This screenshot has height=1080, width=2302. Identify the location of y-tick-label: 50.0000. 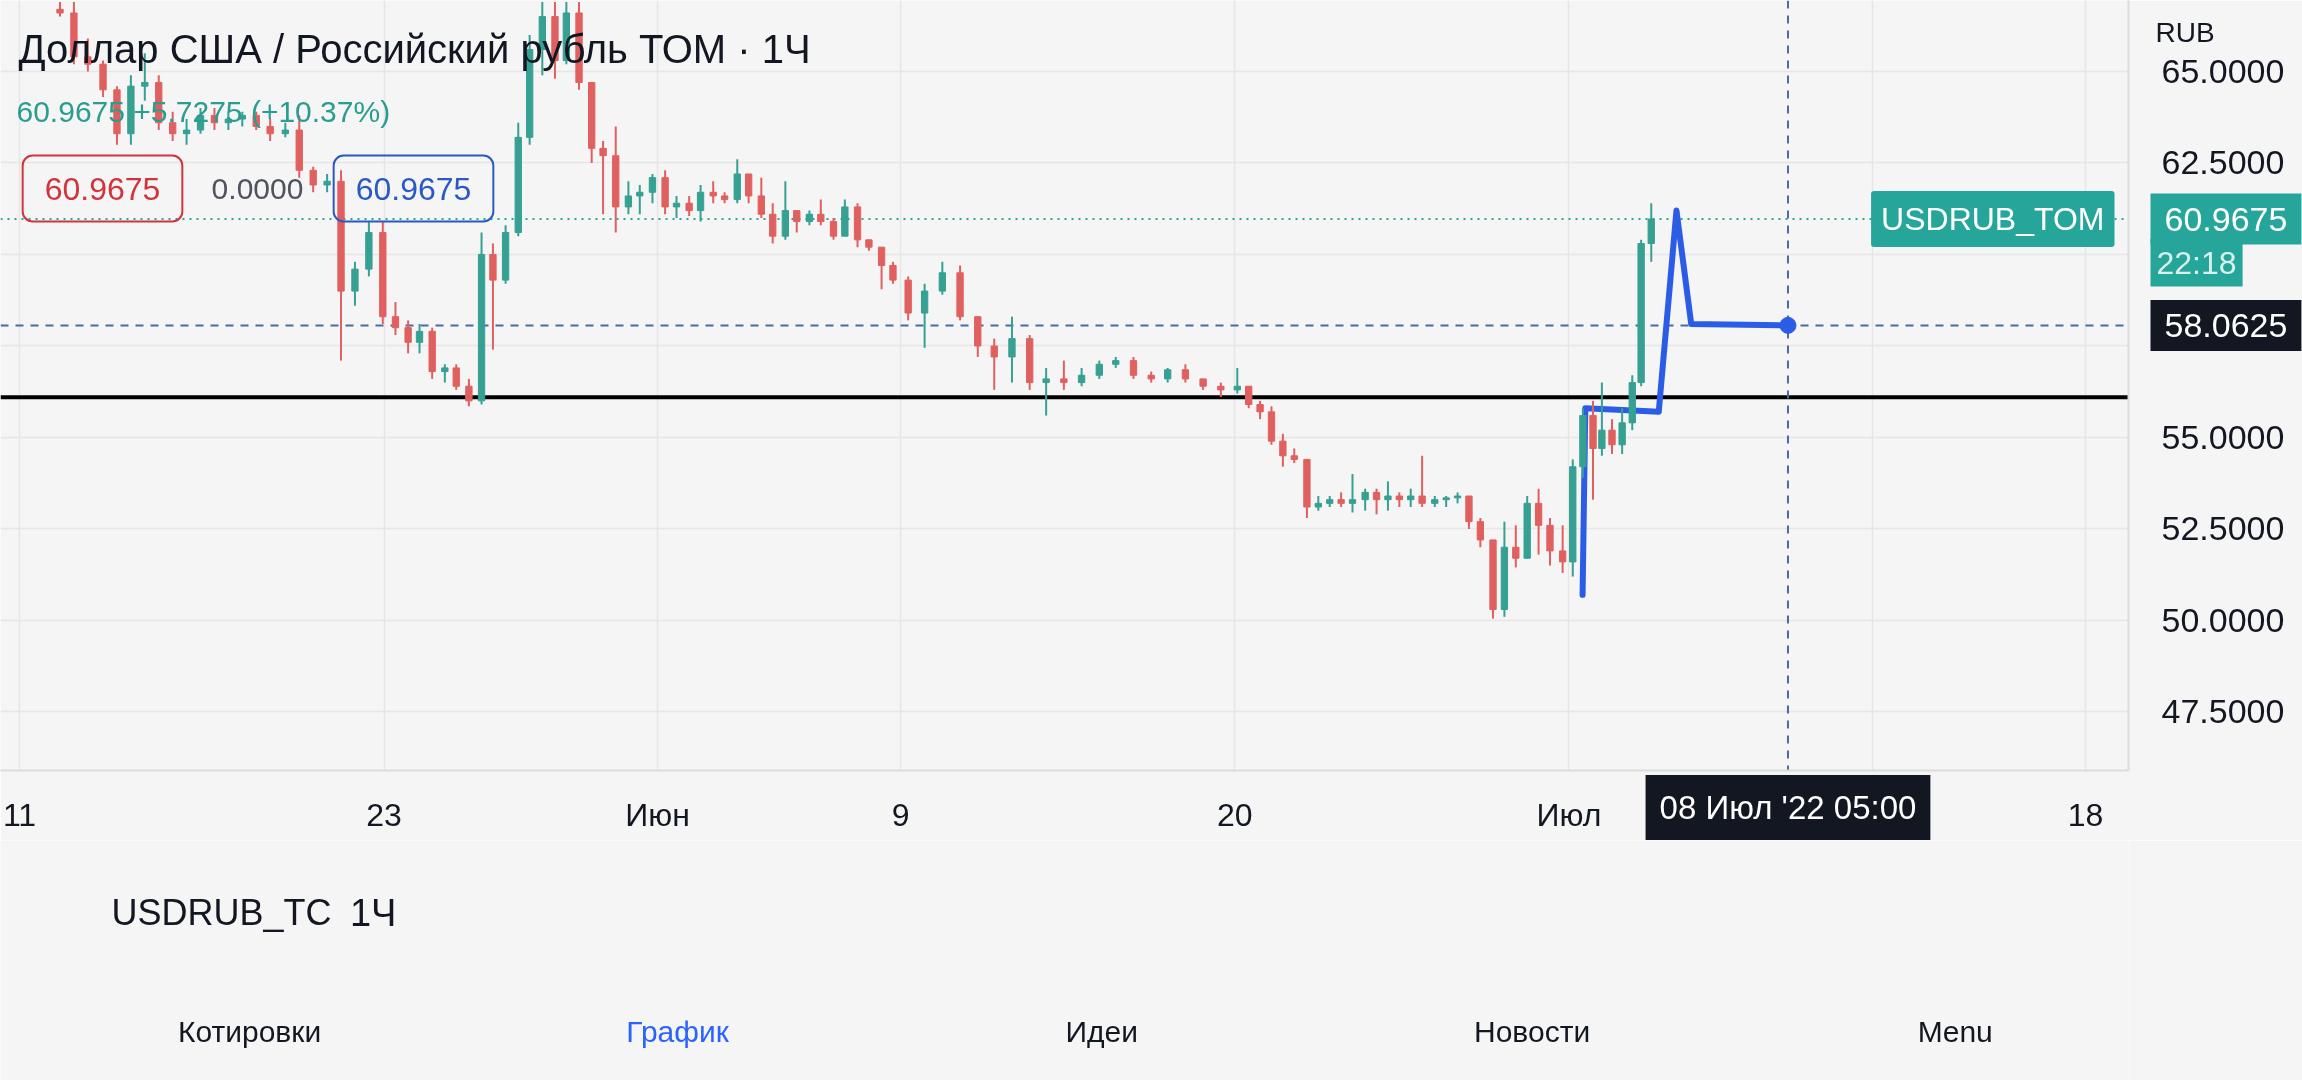
(2223, 619).